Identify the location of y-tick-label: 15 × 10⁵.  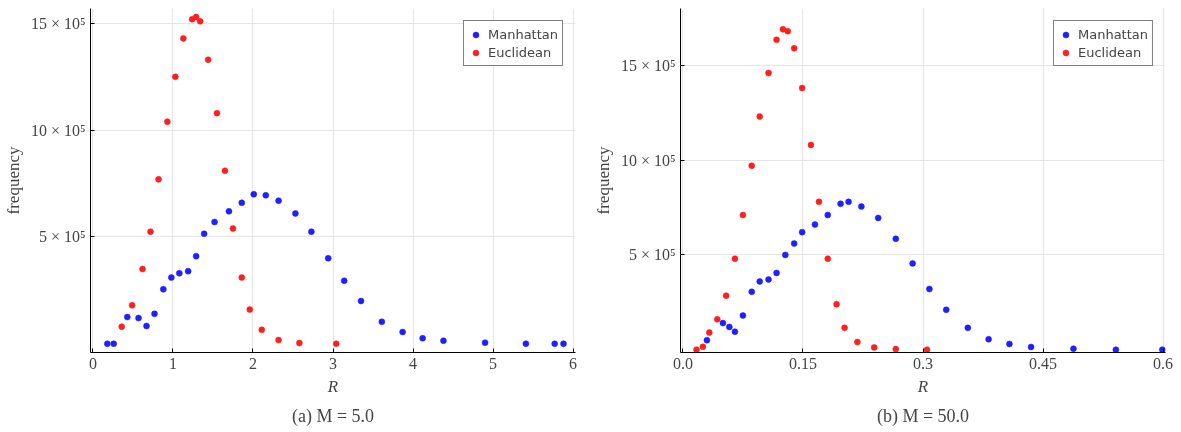
(648, 65).